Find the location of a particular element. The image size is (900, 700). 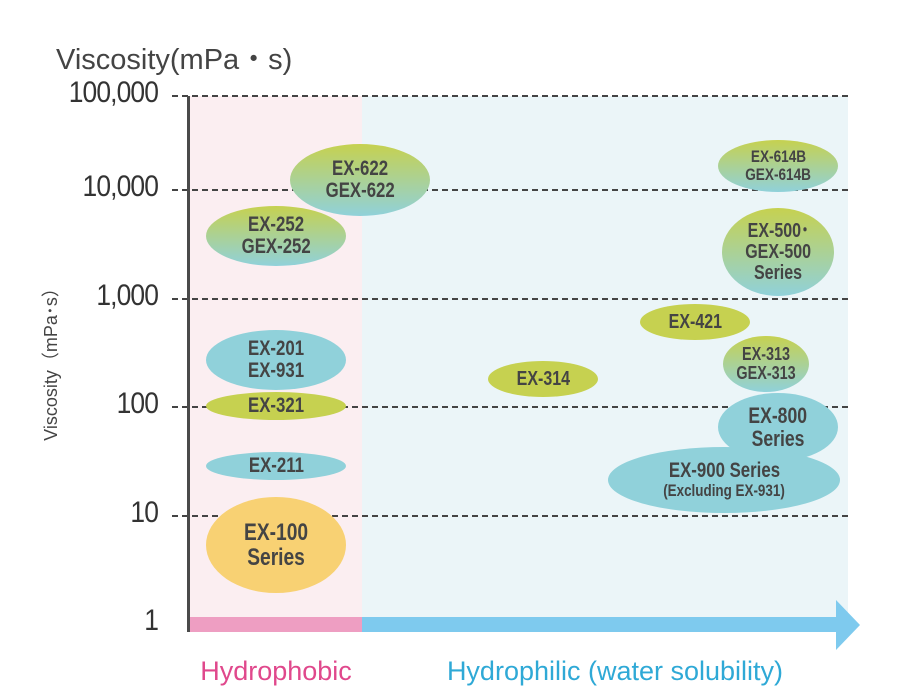

product-label: EX-100 is located at coordinates (276, 532).